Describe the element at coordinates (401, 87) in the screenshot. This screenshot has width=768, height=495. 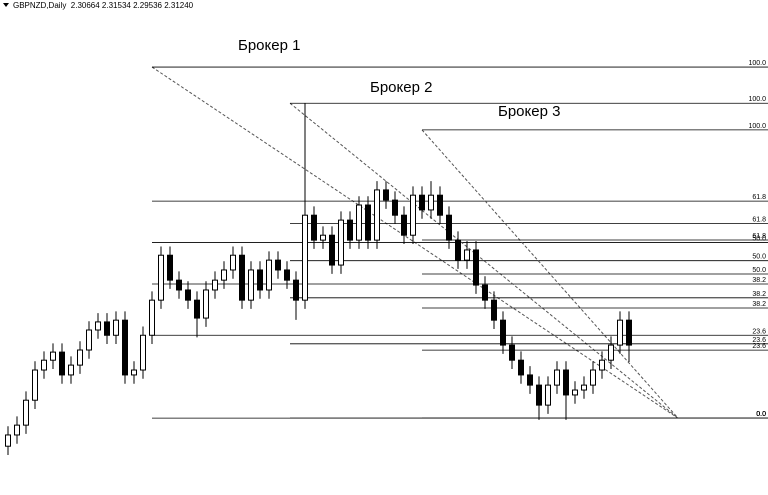
I see `broker-label: Брокер 2` at that location.